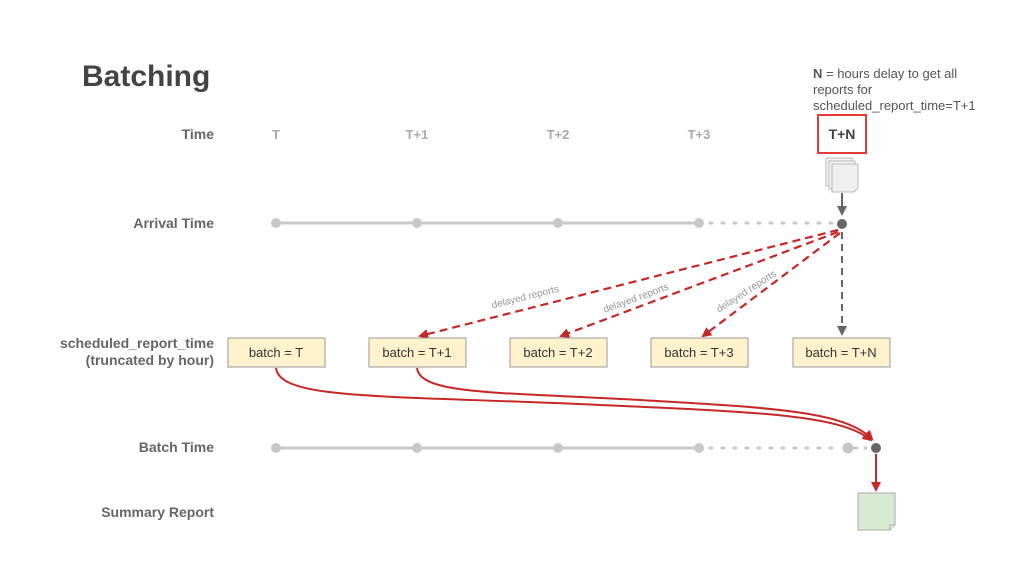  Describe the element at coordinates (150, 360) in the screenshot. I see `row-label-truncated: (truncated by hour)` at that location.